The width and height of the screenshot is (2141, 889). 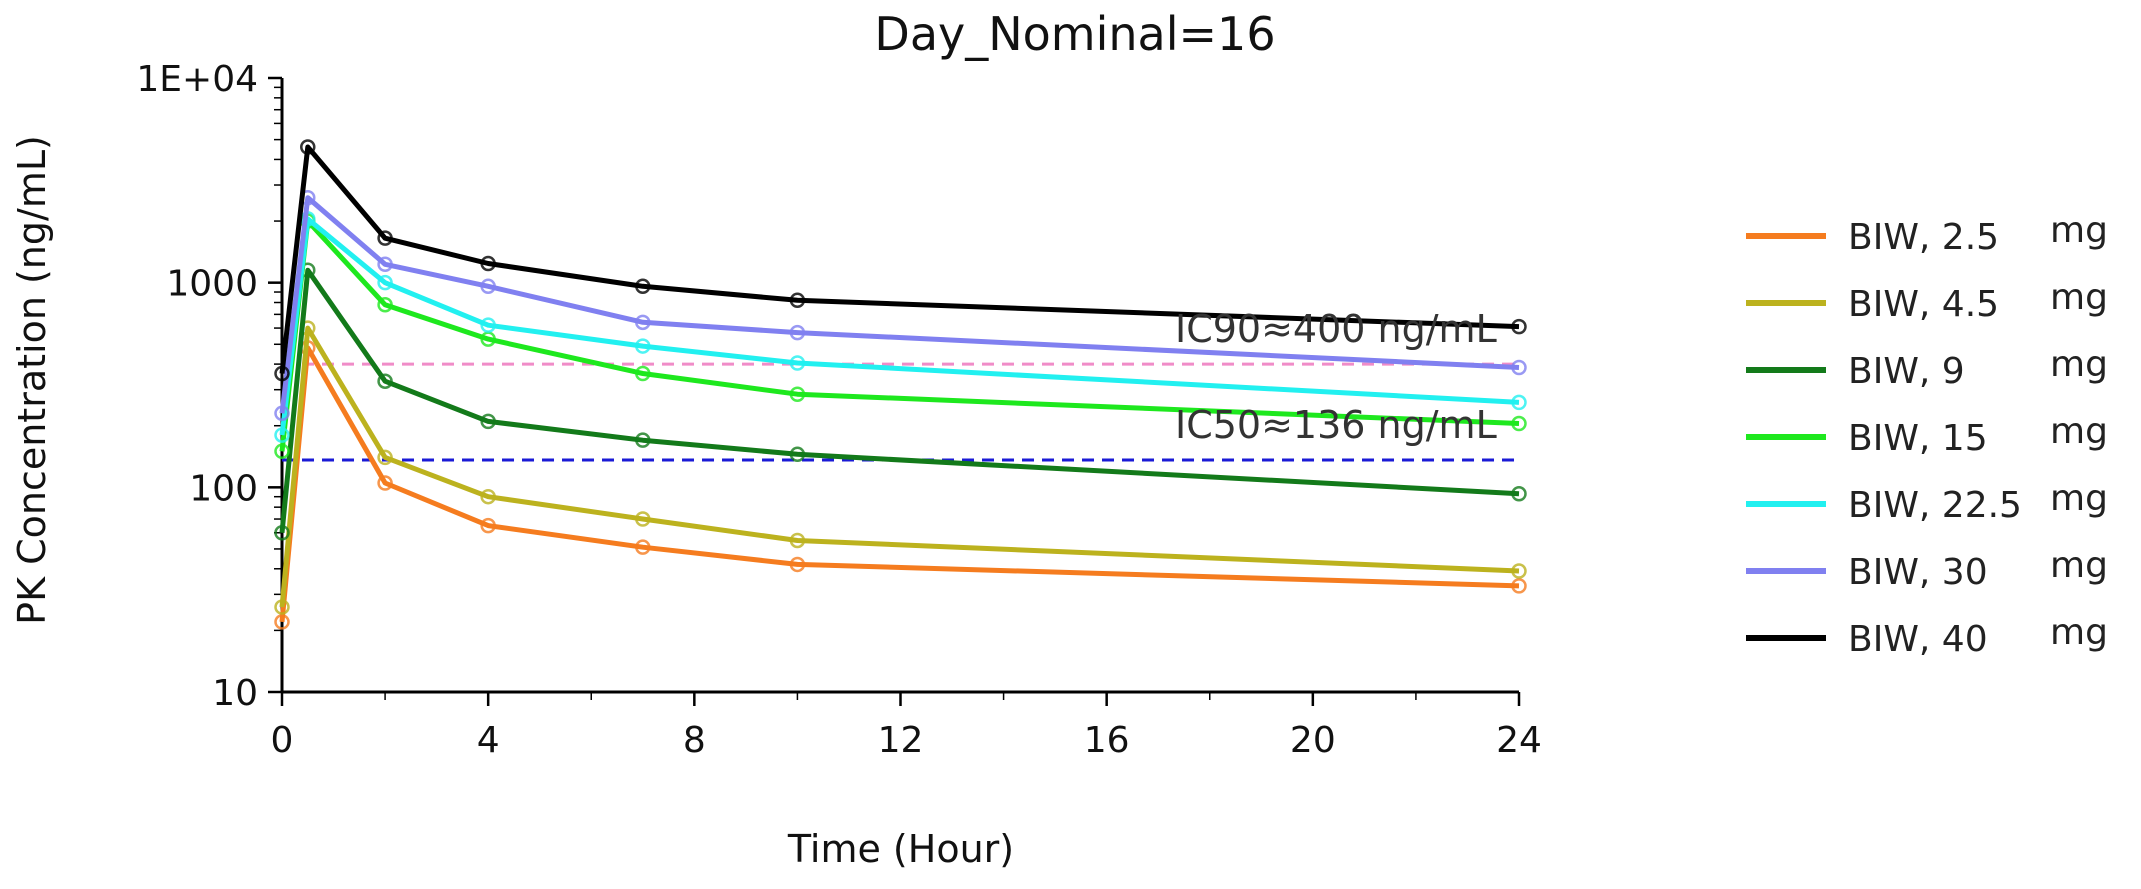 I want to click on reference-label-ic50: IC50≈136 ng/mL, so click(x=1336, y=425).